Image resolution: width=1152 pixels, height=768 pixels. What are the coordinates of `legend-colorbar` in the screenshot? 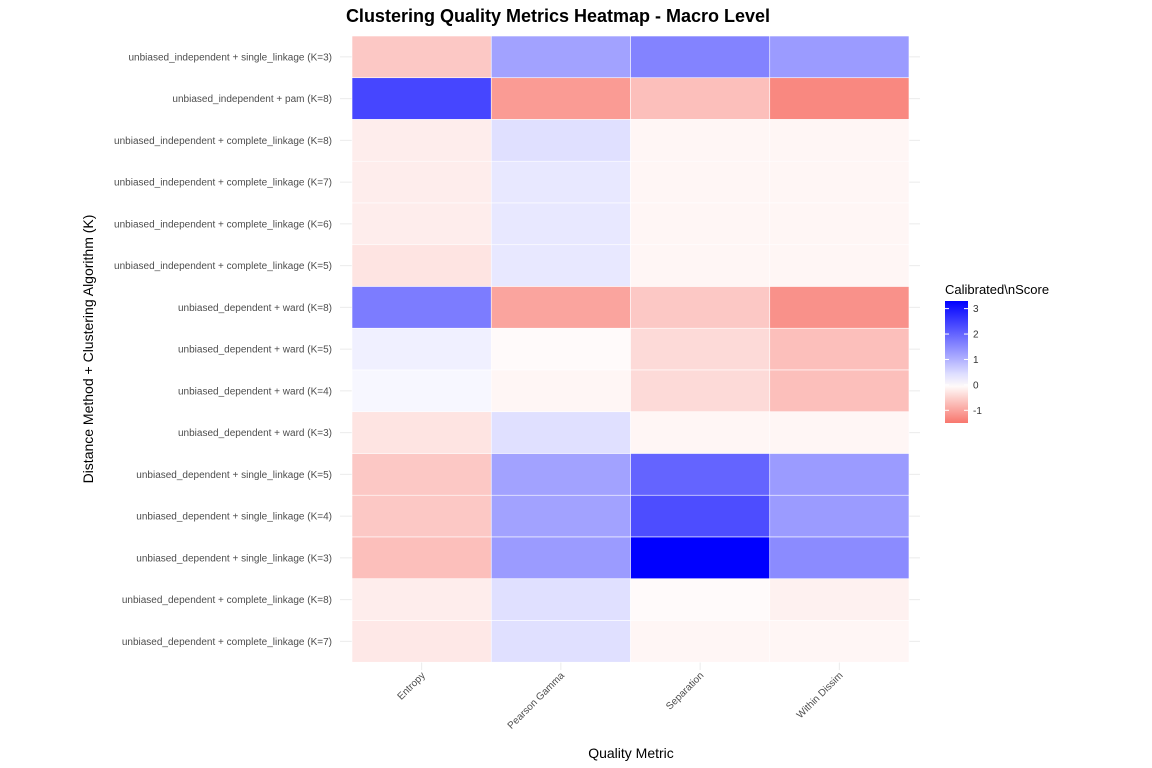 It's located at (956, 362).